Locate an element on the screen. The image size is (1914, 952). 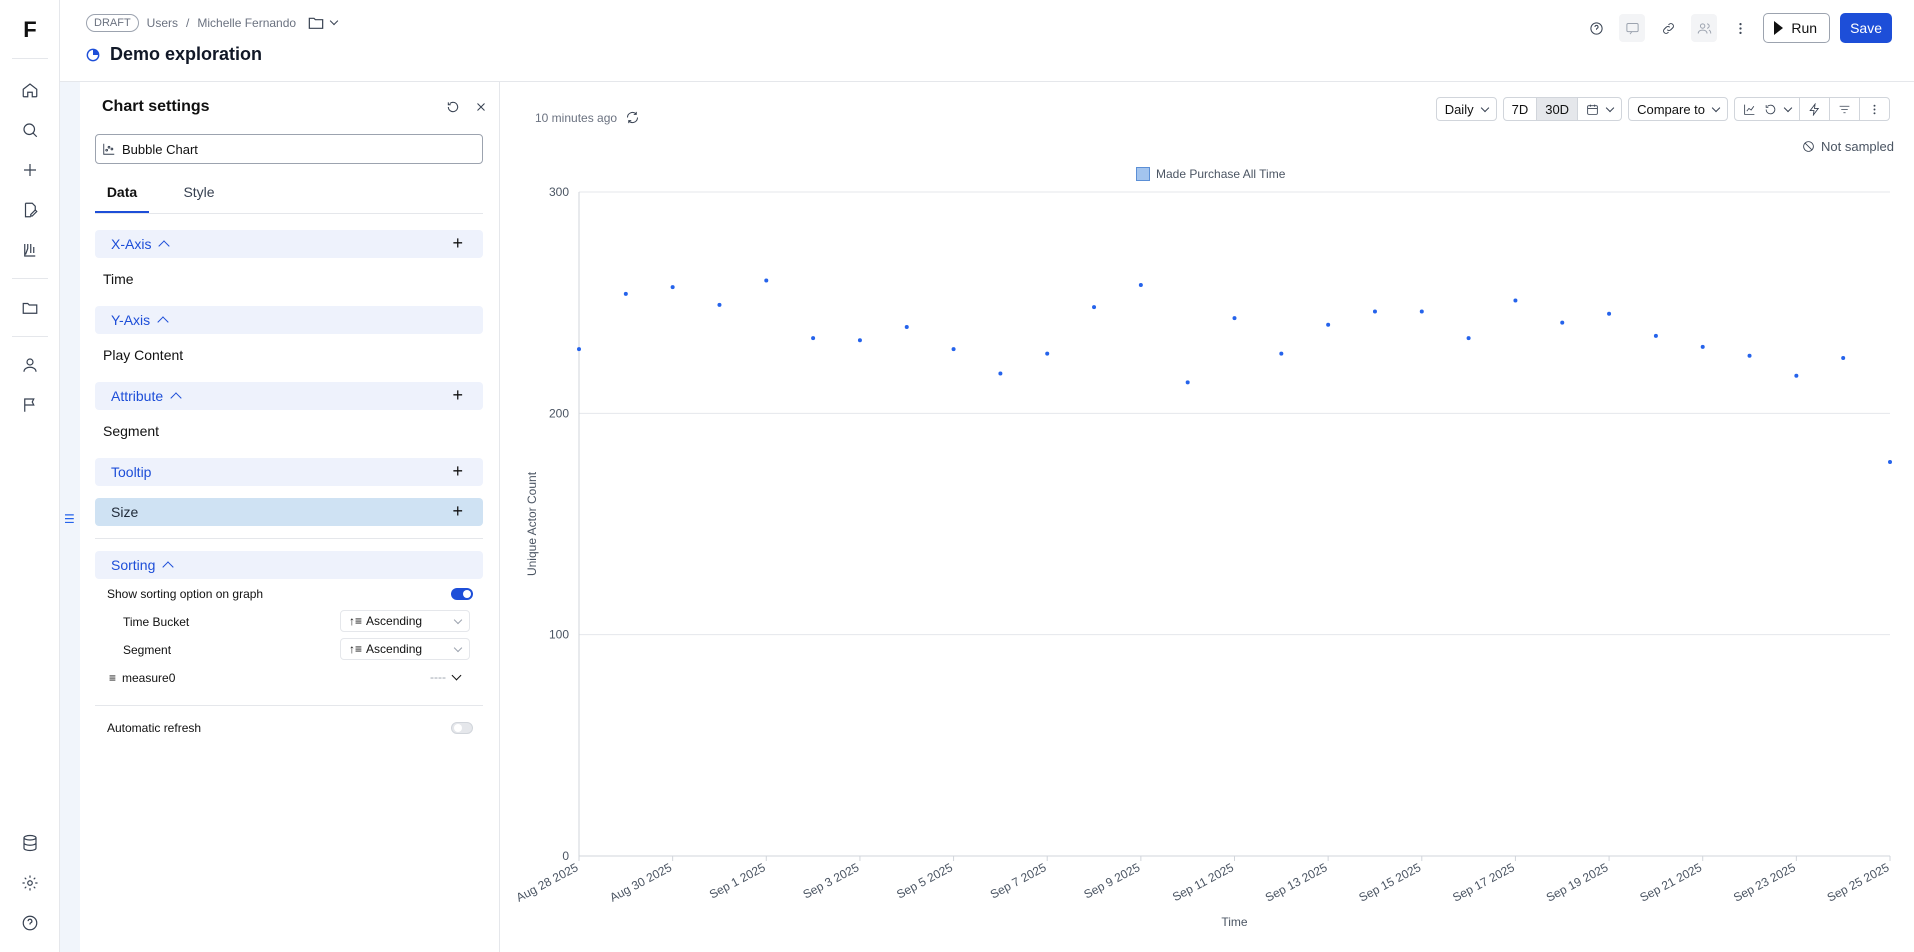
last-updated: 10 minutes ago is located at coordinates (587, 117).